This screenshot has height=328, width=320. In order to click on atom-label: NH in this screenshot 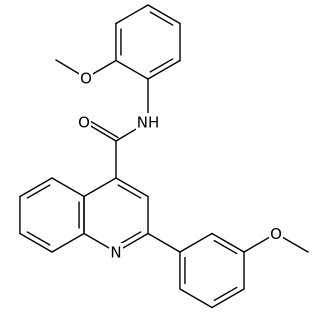, I will do `click(148, 123)`.